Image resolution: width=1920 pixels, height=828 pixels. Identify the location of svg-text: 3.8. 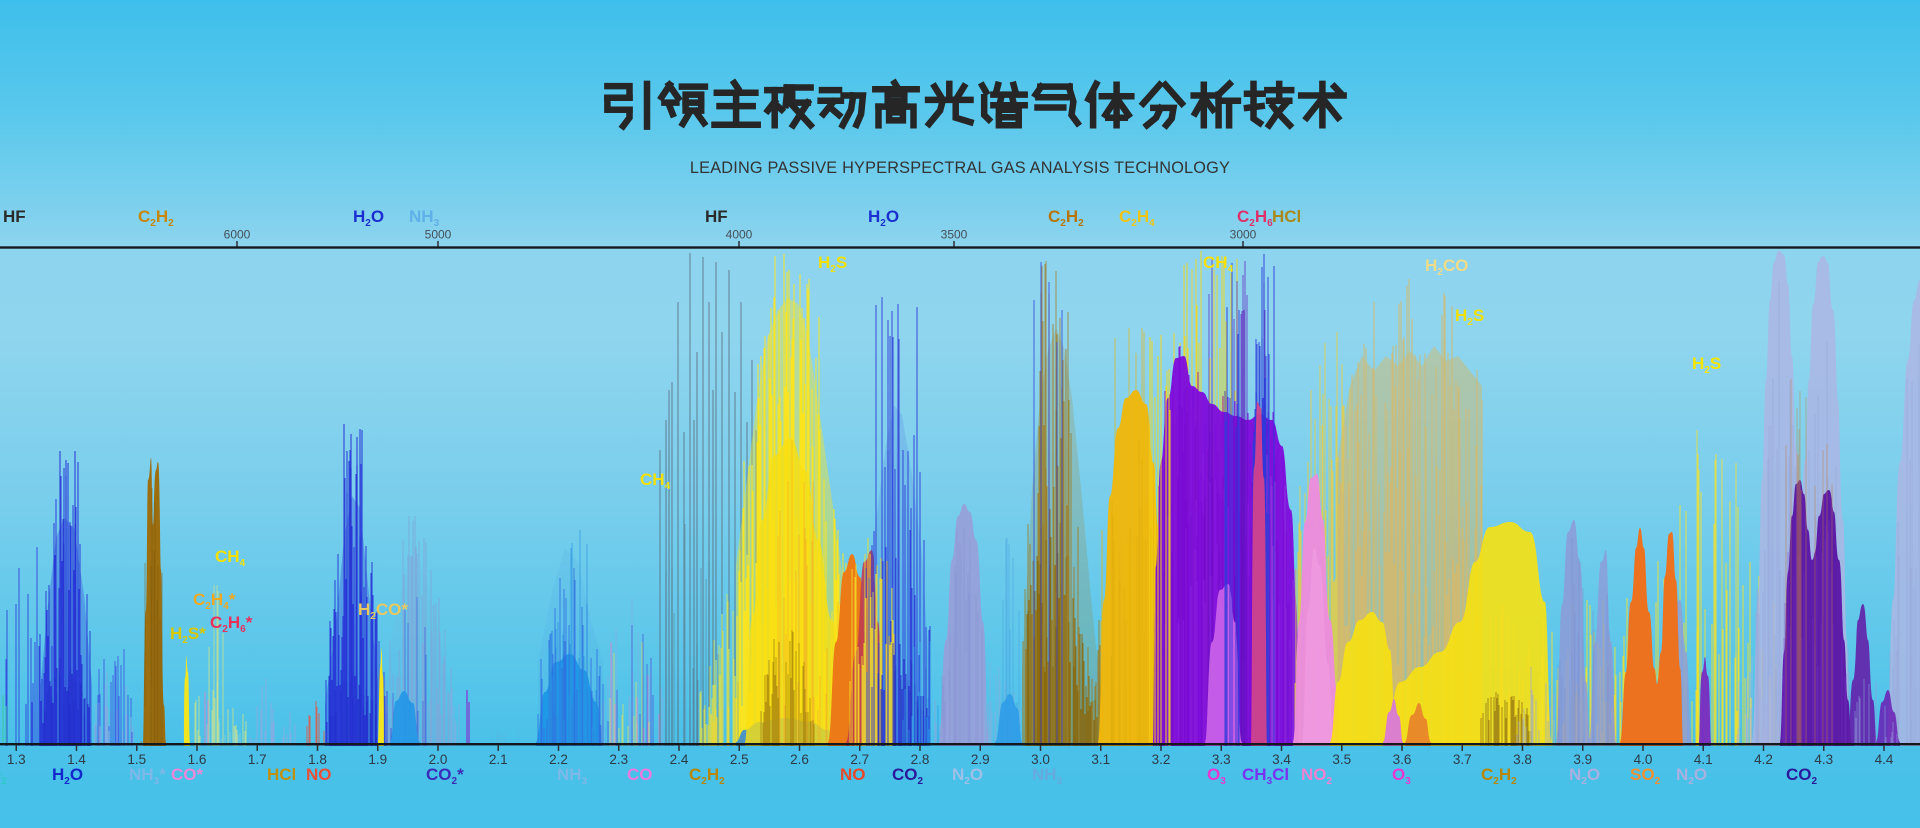
(1522, 759).